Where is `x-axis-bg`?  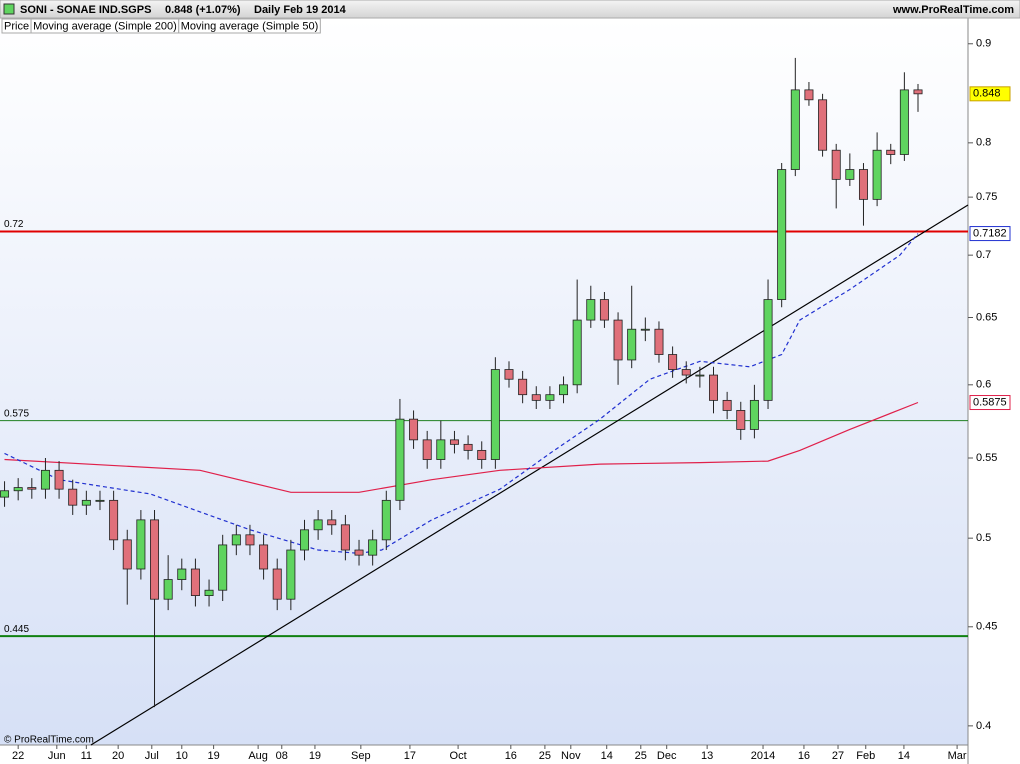 x-axis-bg is located at coordinates (484, 754).